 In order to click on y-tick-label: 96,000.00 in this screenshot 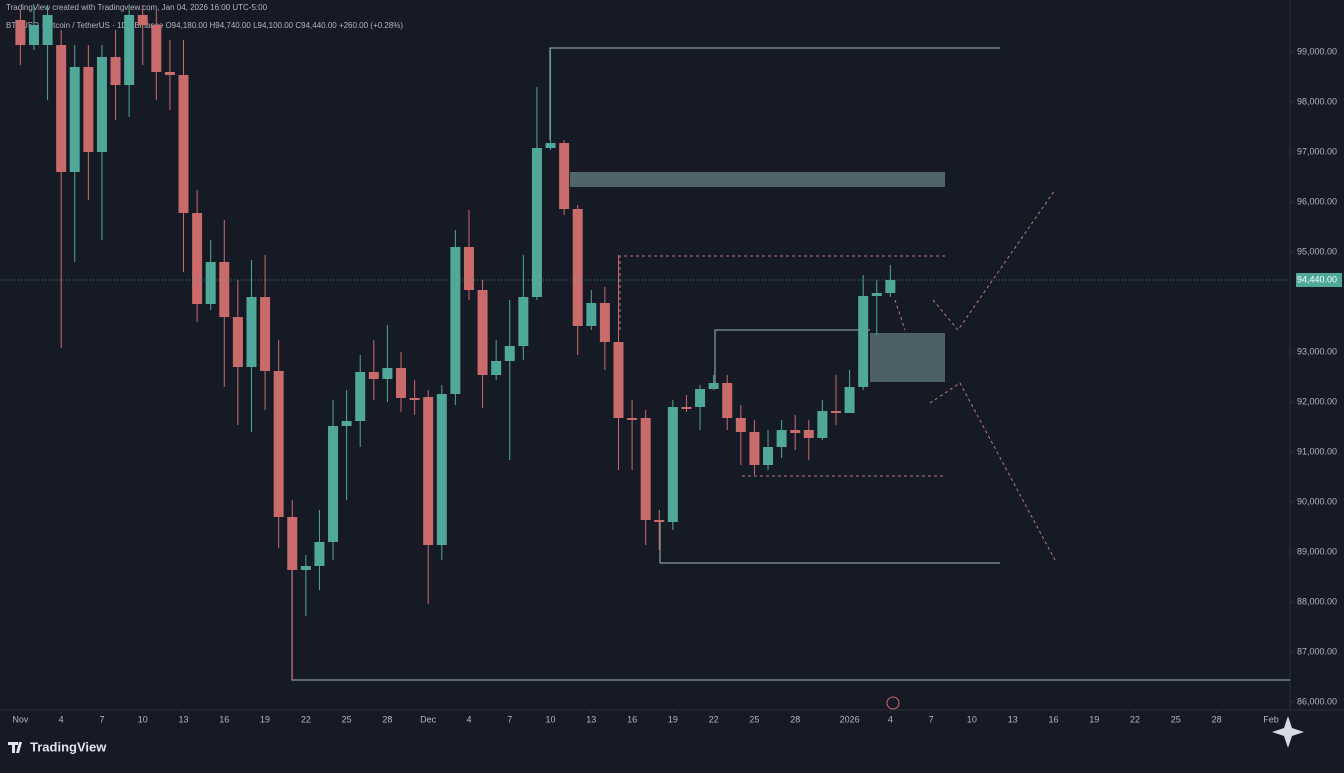, I will do `click(1317, 201)`.